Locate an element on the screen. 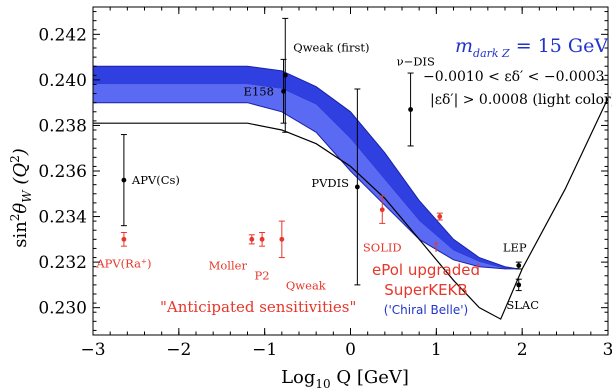  measured-point-6-label: SLAC is located at coordinates (522, 305).